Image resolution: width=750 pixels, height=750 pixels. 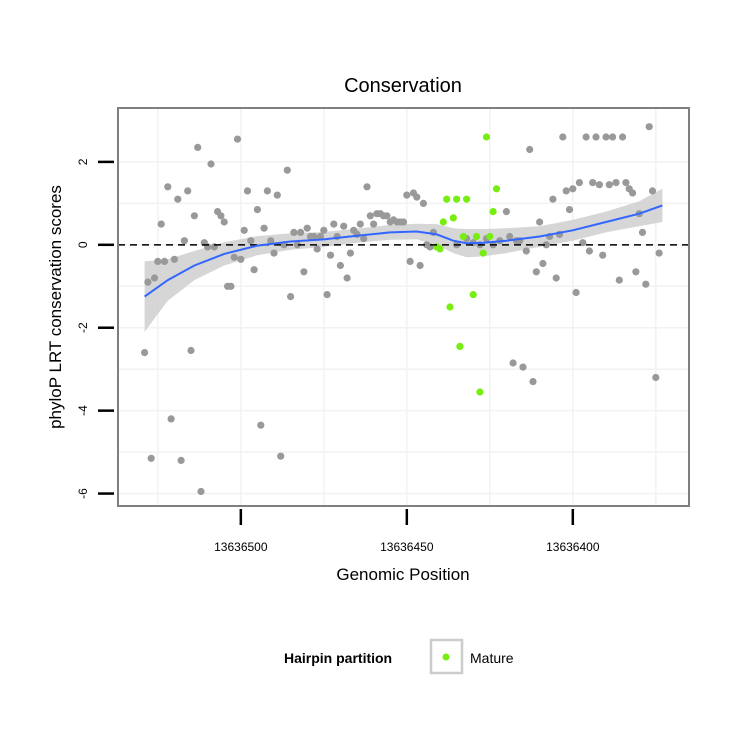 I want to click on smooth-line, so click(x=403, y=251).